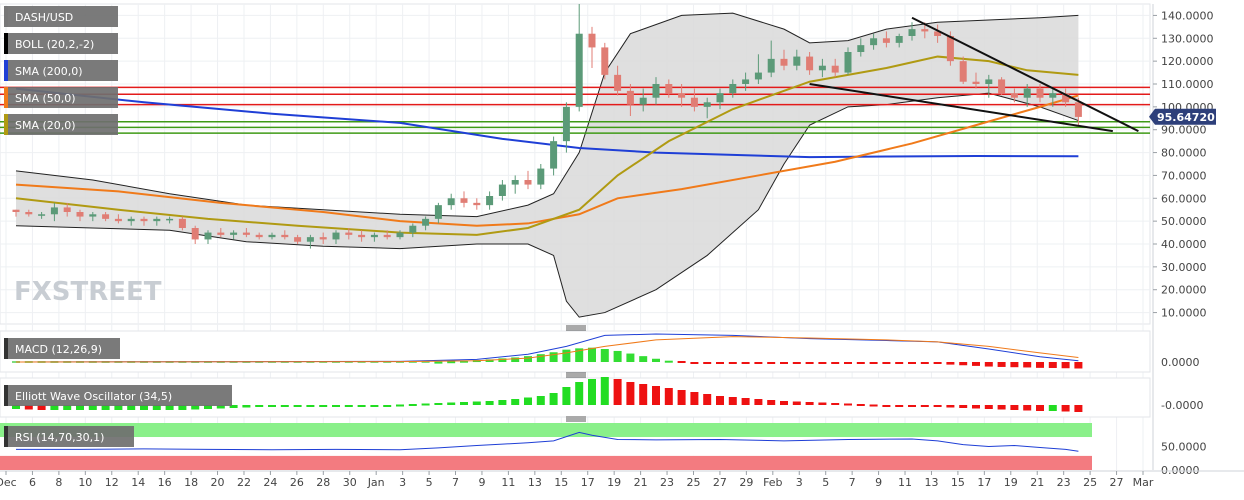  What do you see at coordinates (1090, 482) in the screenshot?
I see `time-tick-label: 25` at bounding box center [1090, 482].